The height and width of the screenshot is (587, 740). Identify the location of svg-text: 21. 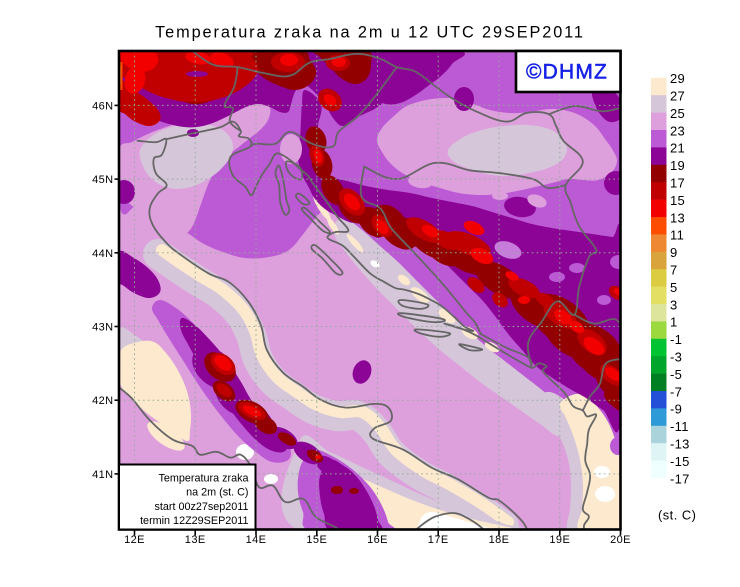
(677, 148).